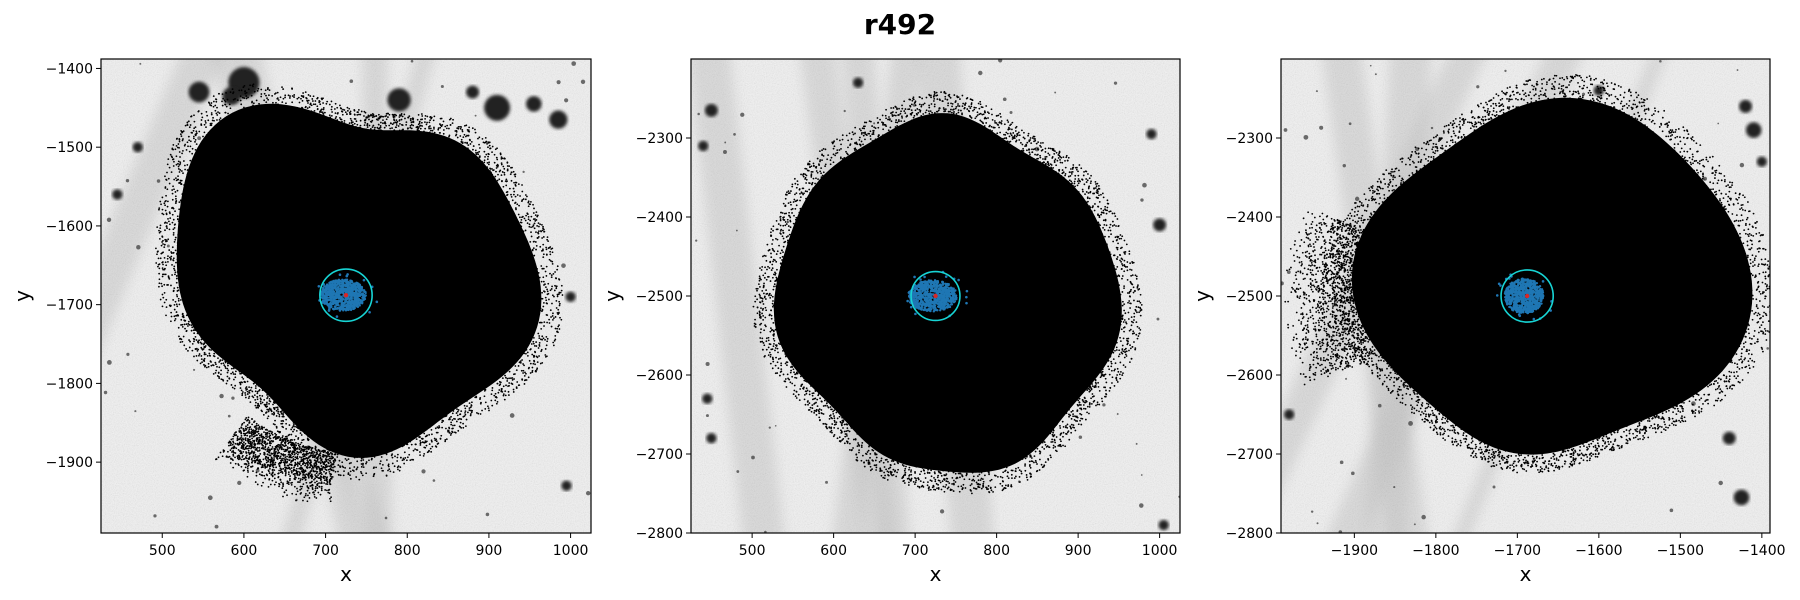 This screenshot has height=600, width=1800. What do you see at coordinates (69, 227) in the screenshot?
I see `y-tick-label: −1600` at bounding box center [69, 227].